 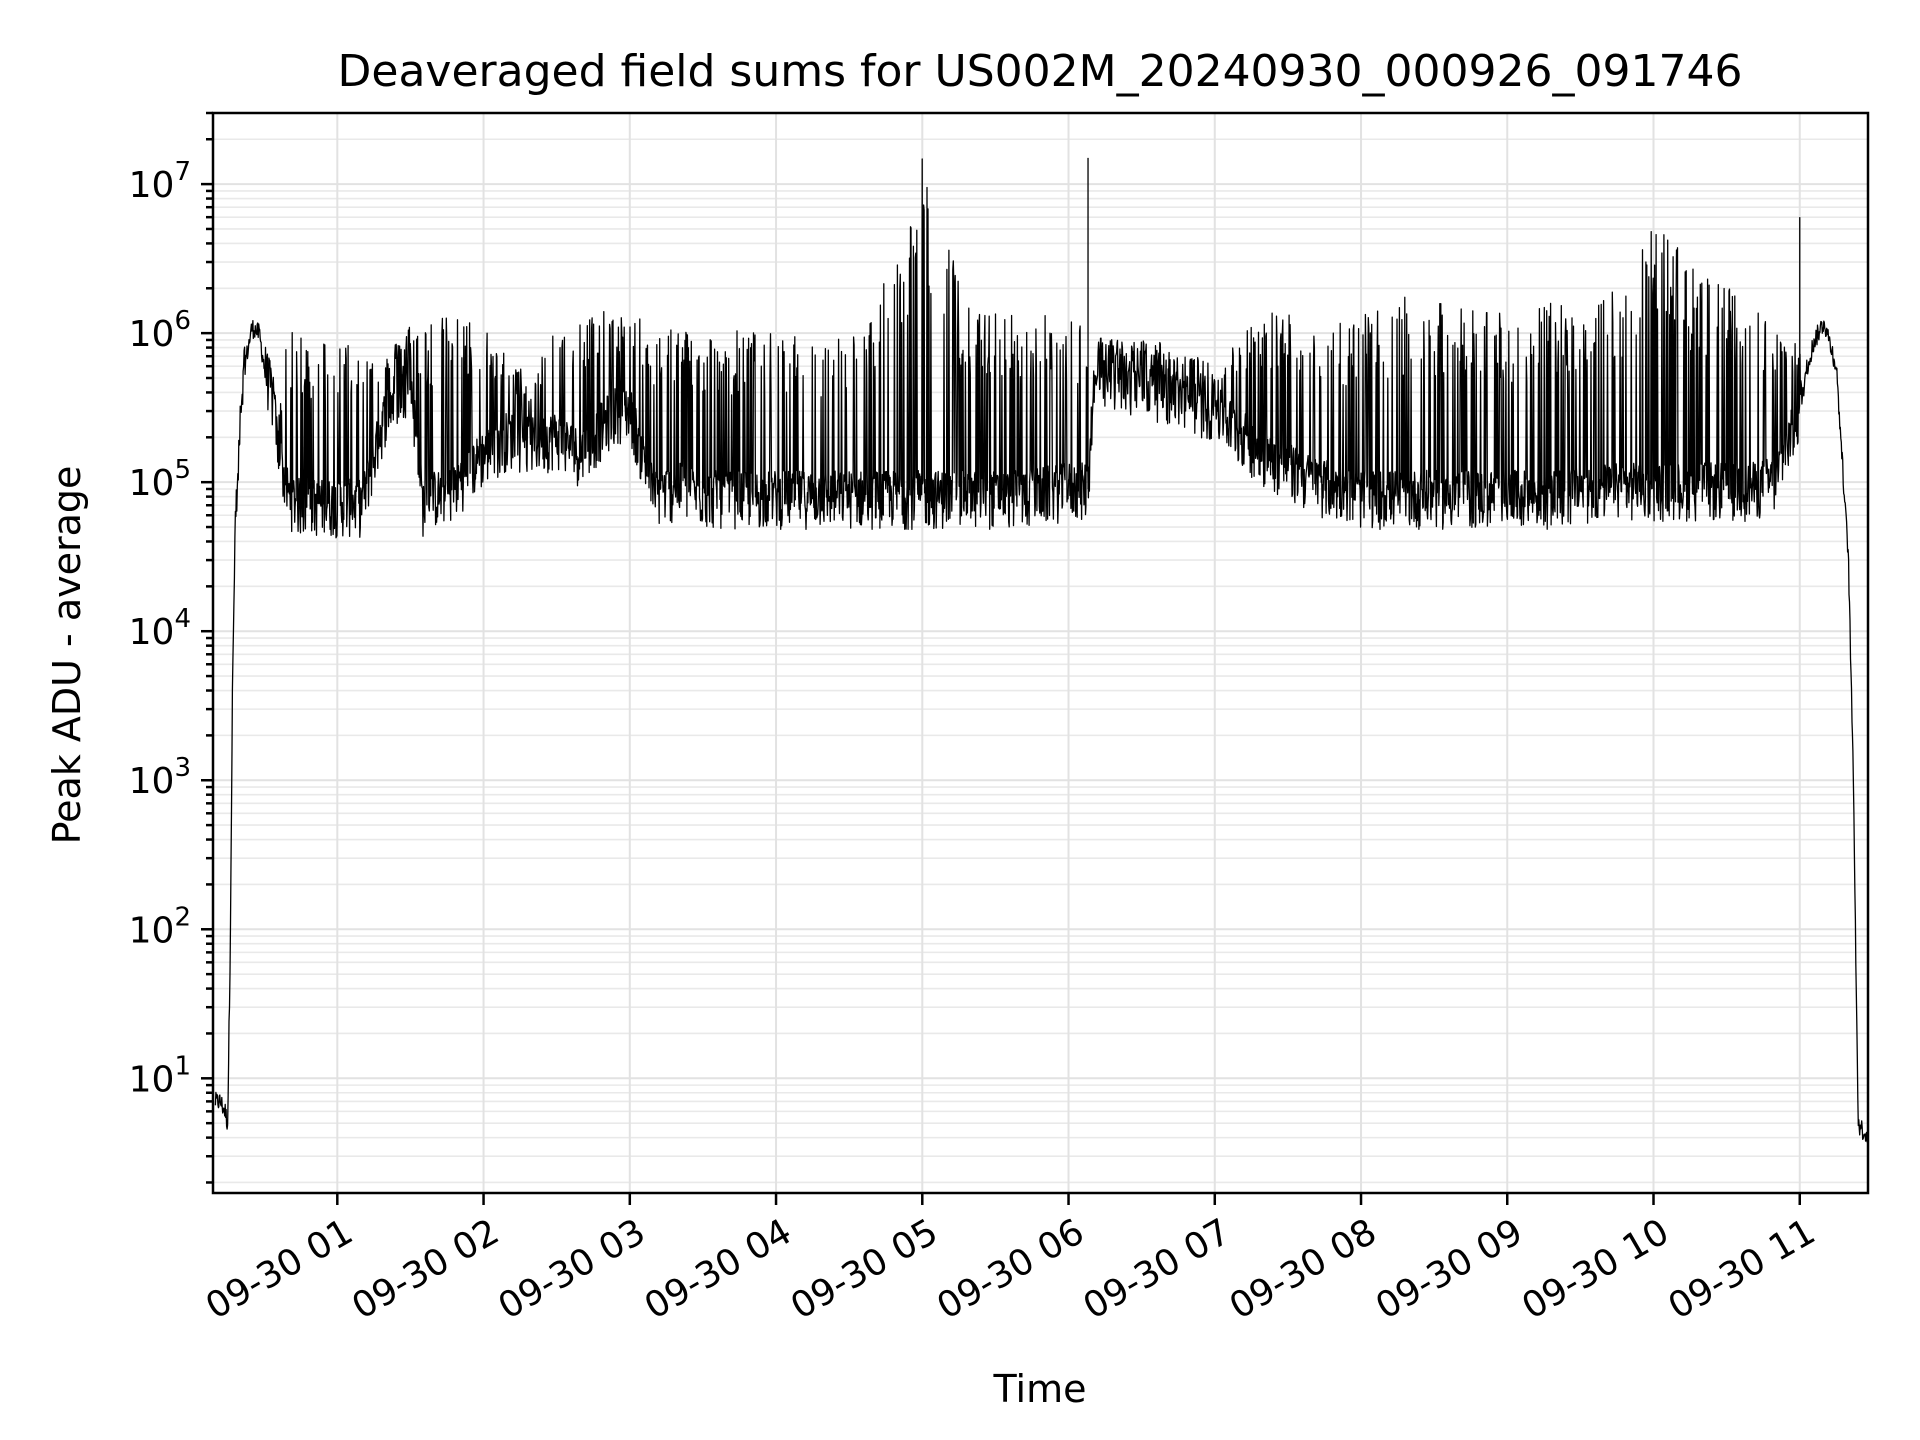 I want to click on x-tick-label: 09-30 07, so click(x=1157, y=1269).